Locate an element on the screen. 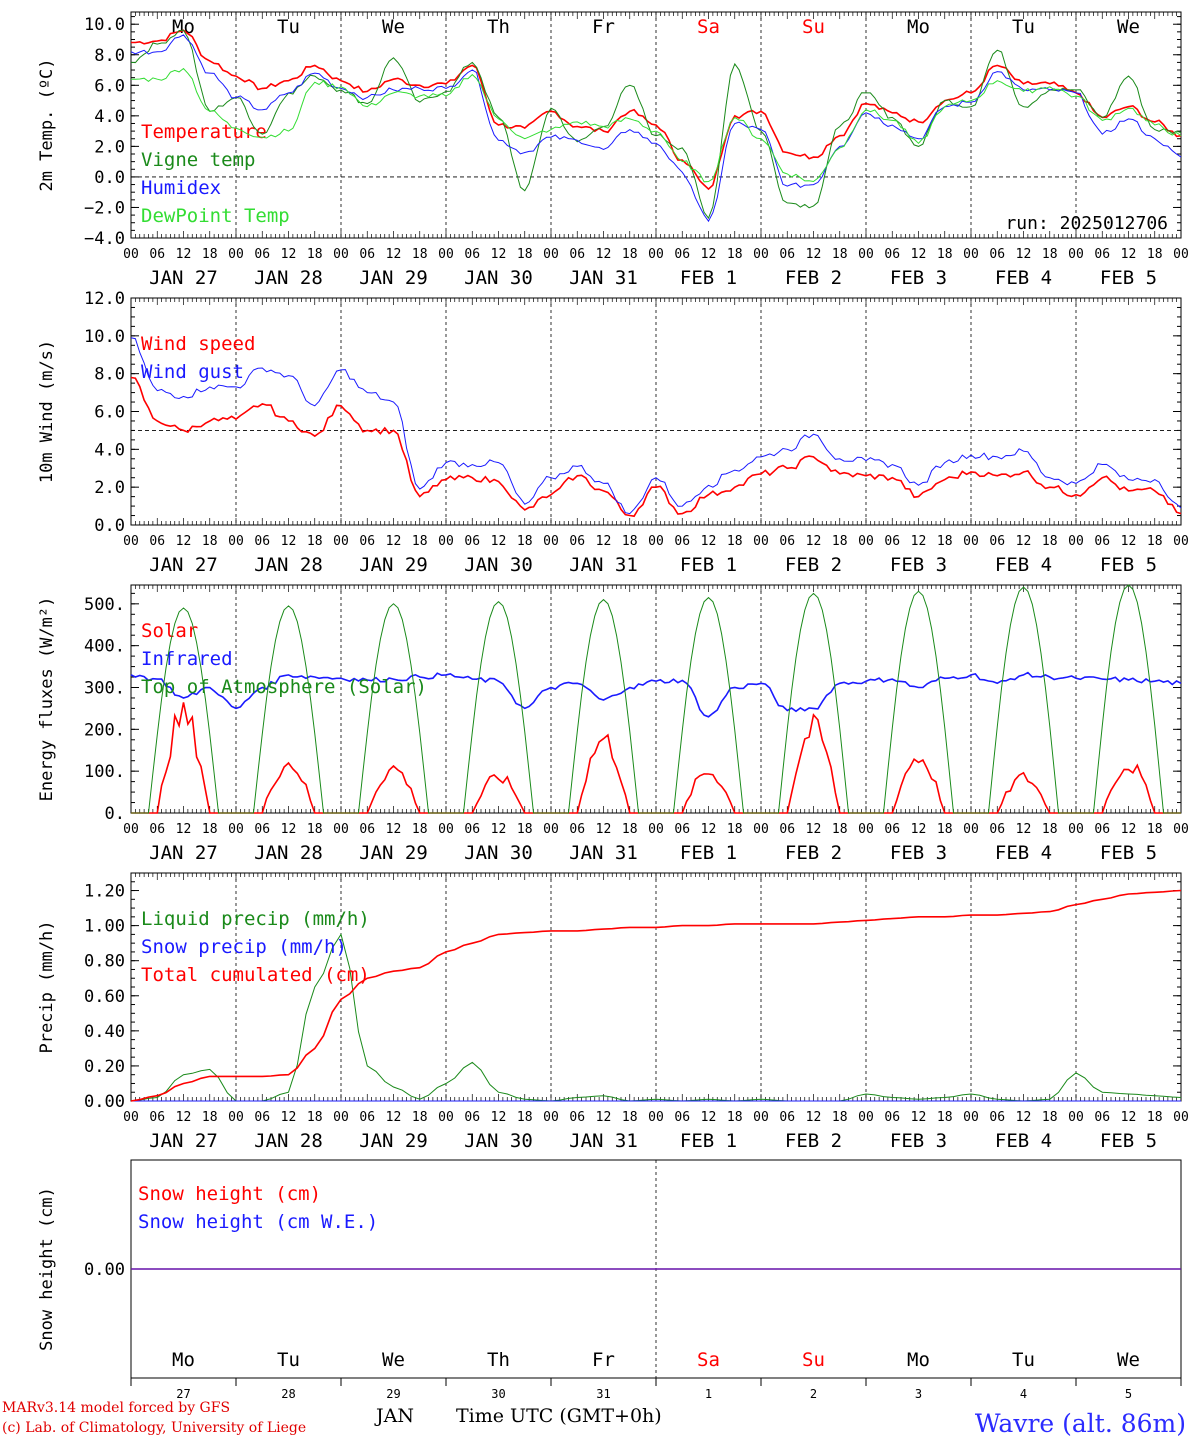  day-number: 4 is located at coordinates (1023, 1394).